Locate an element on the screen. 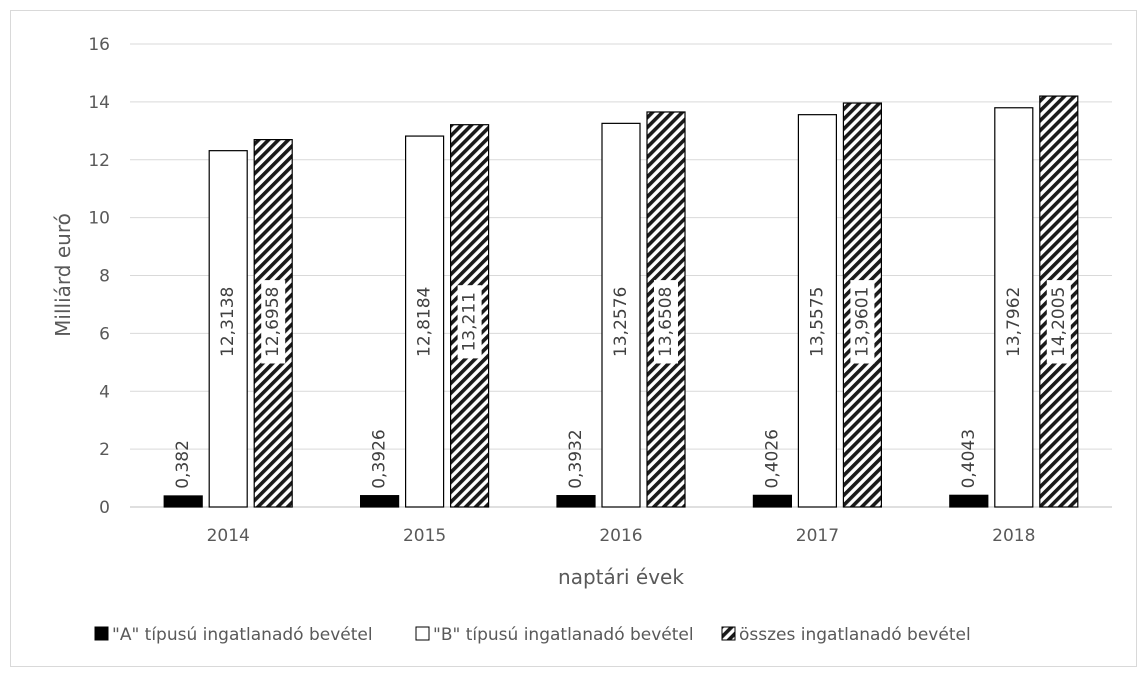 Image resolution: width=1147 pixels, height=677 pixels. y-tick-label: 0 is located at coordinates (104, 508).